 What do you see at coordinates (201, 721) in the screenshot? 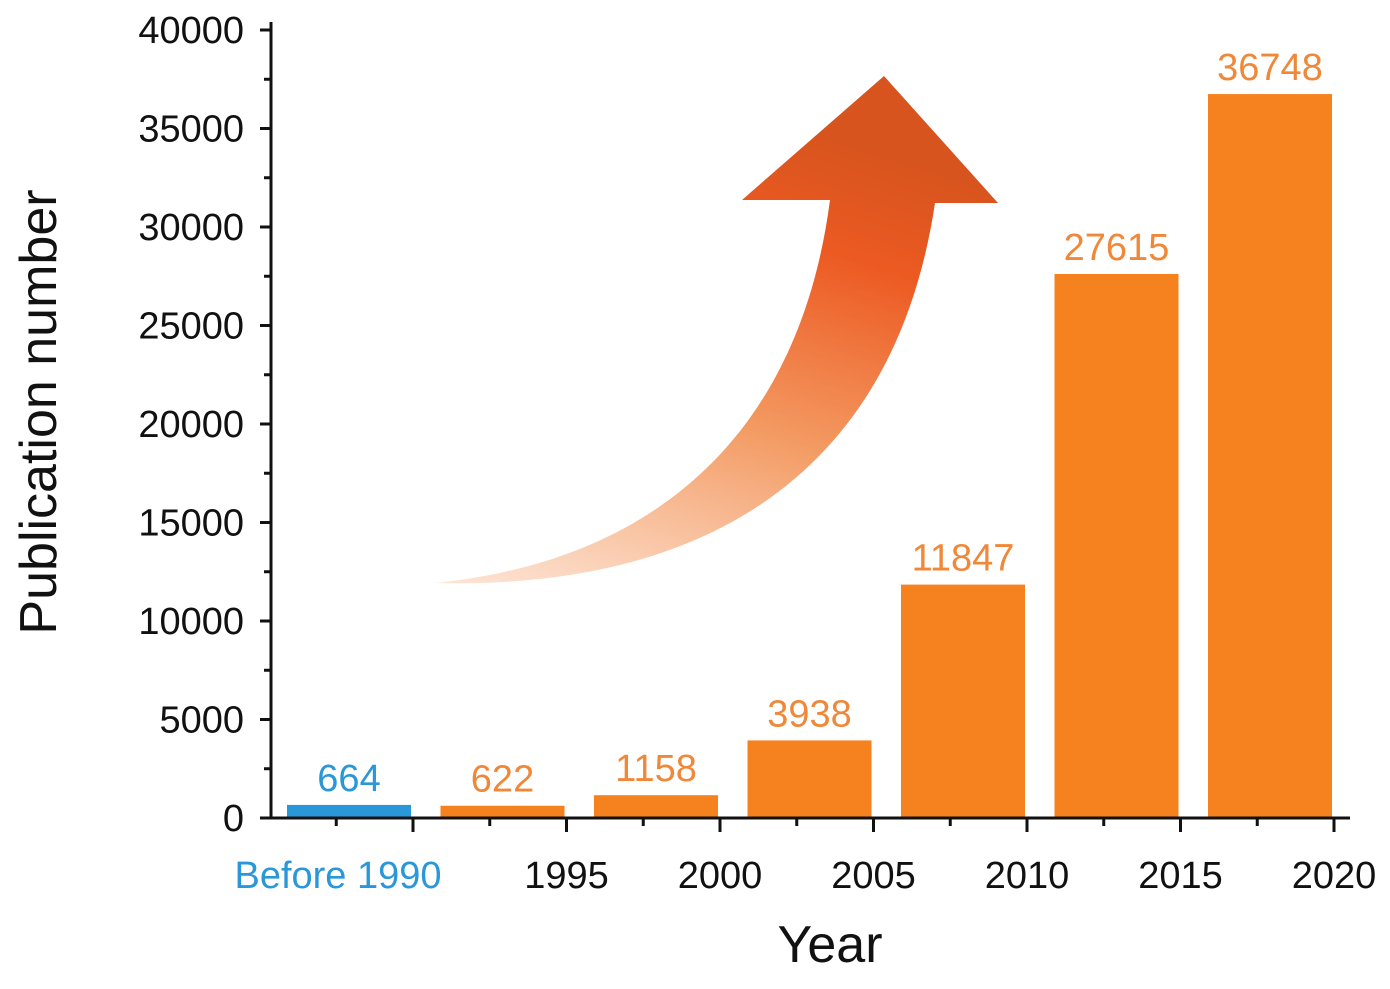
I see `y-tick-label: 5000` at bounding box center [201, 721].